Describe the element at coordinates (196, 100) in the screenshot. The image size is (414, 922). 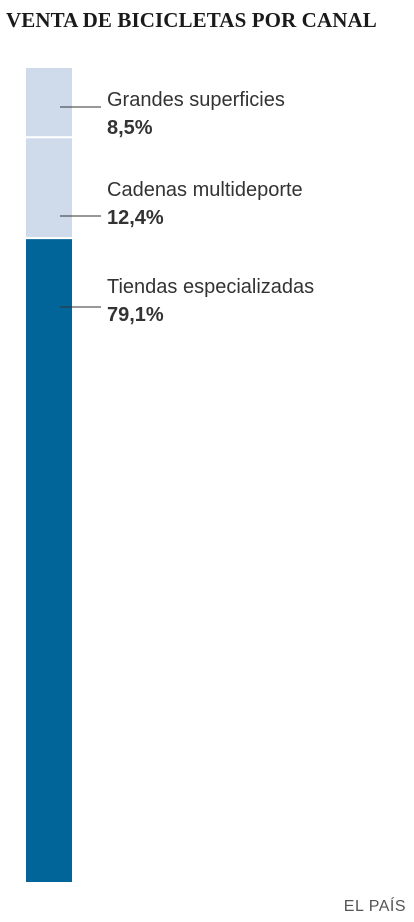
I see `category-label-grandes-superficies: Grandes superficies` at that location.